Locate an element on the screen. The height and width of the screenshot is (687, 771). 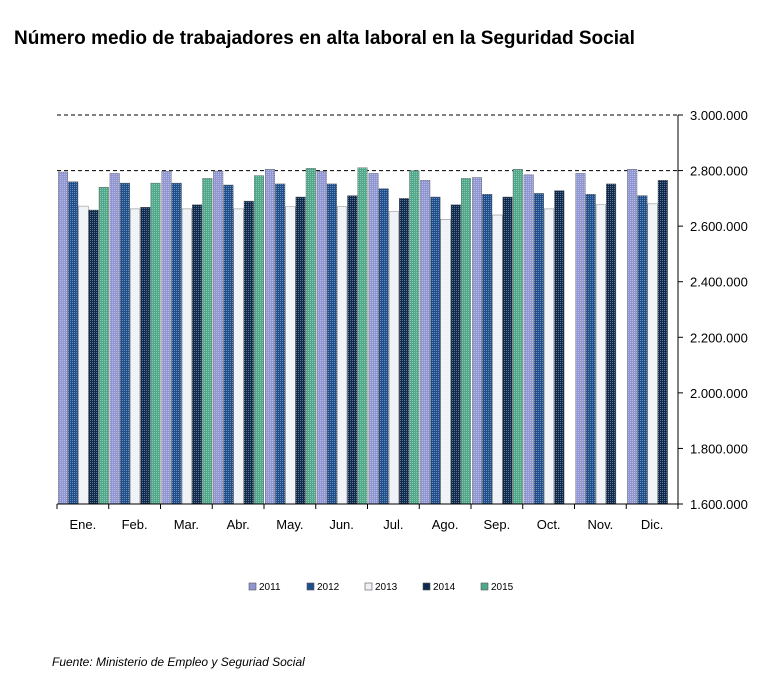
y-tick-label: 1.600.000 is located at coordinates (719, 504).